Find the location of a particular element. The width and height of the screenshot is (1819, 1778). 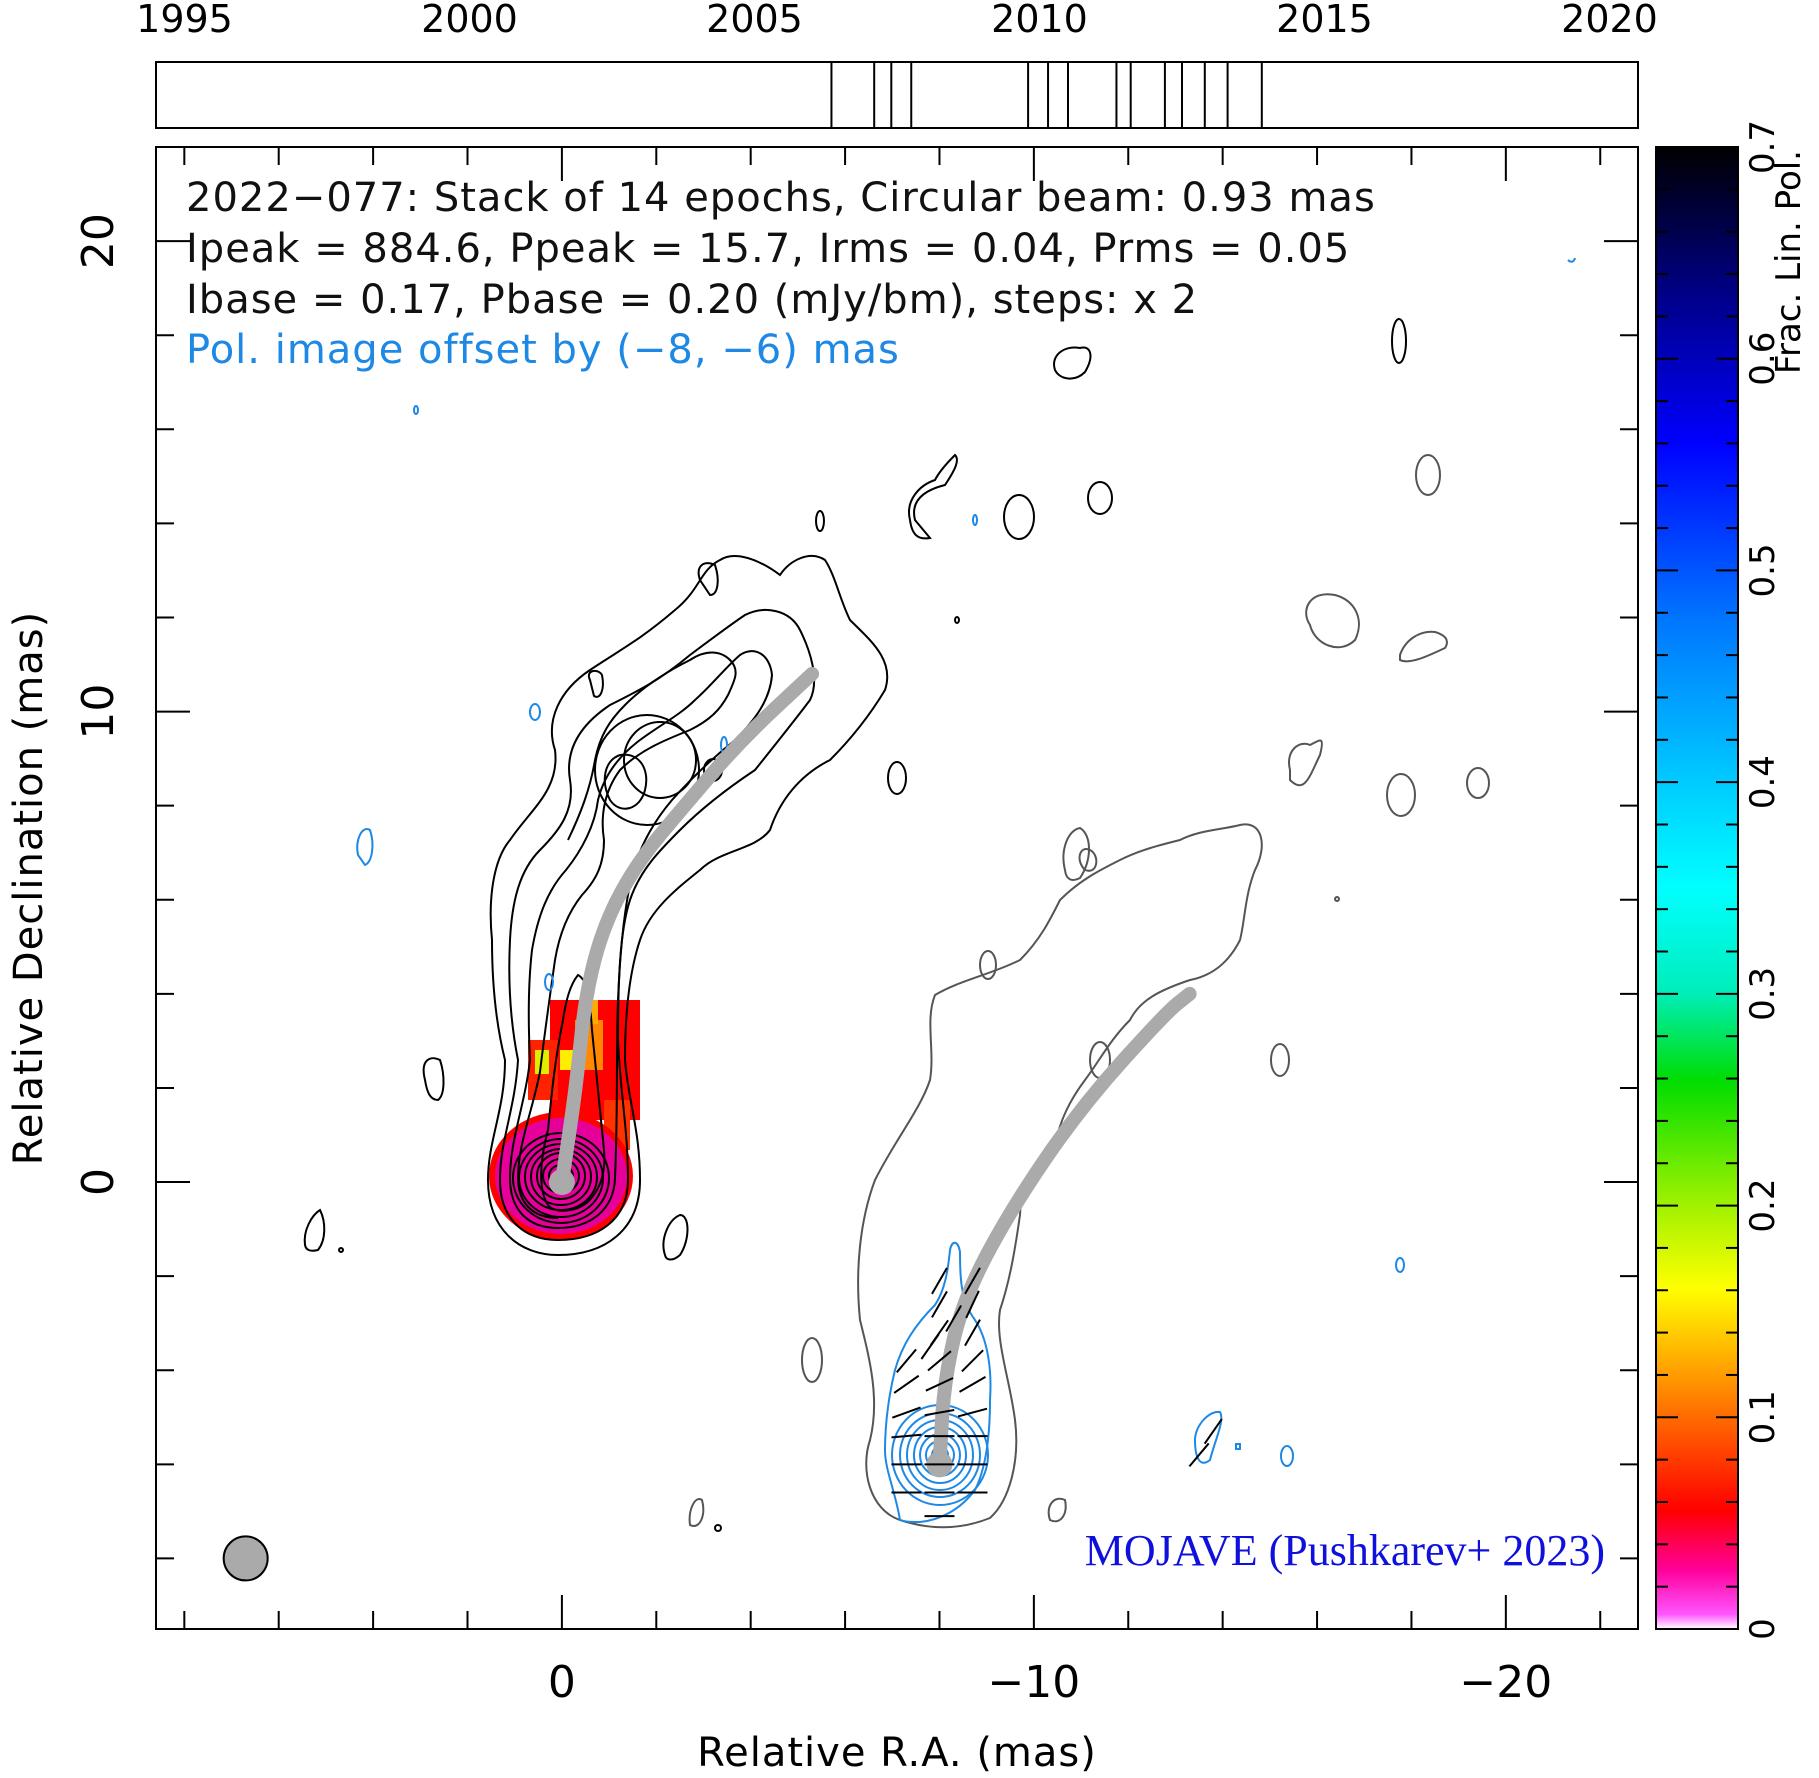

epoch-bar: 1995 2000 2005 2010 2015 2020 is located at coordinates (897, 64).